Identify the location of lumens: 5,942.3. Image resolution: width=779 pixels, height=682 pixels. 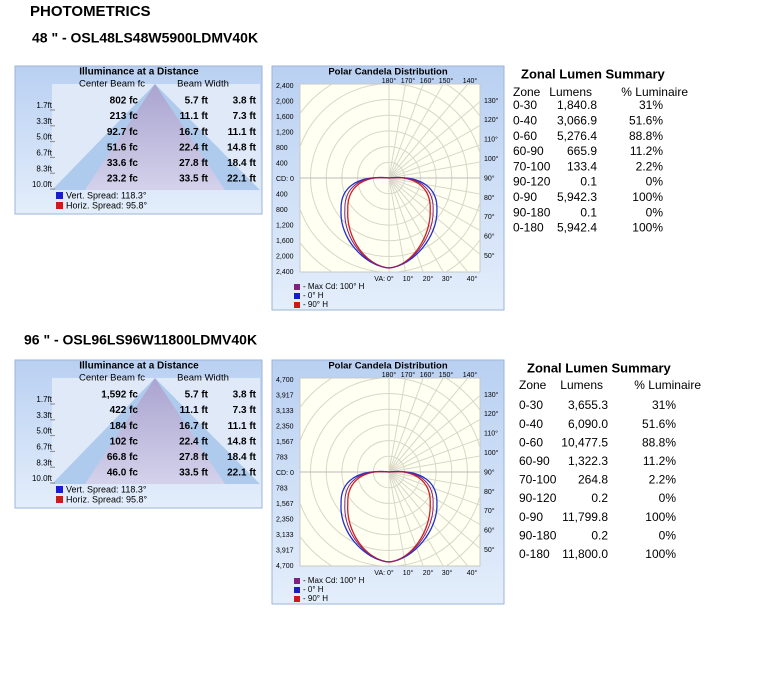
(577, 197).